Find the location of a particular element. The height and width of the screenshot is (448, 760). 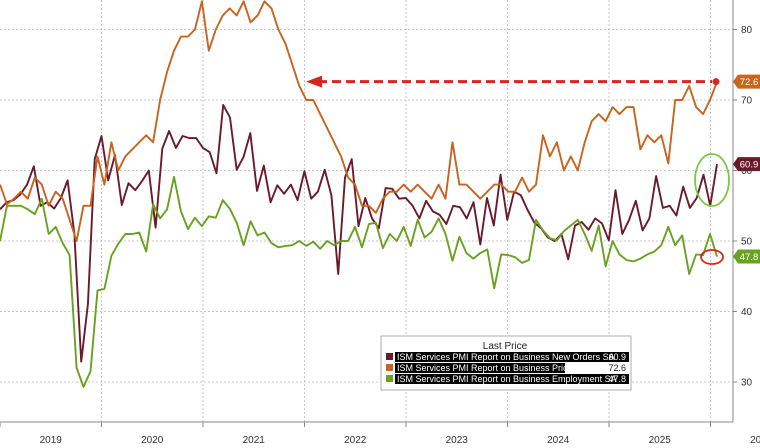

y-tick-label: 60 is located at coordinates (747, 171).